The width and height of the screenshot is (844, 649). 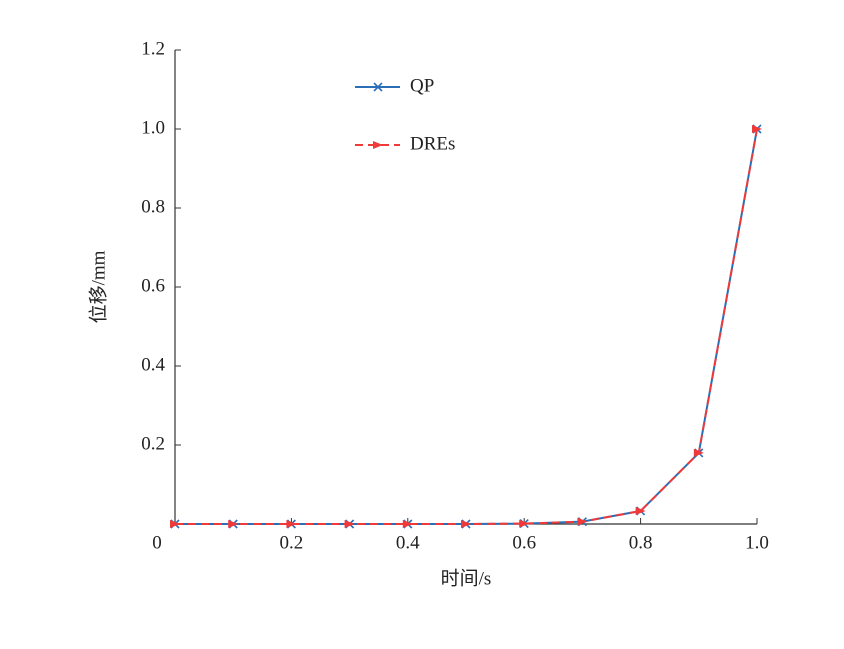 What do you see at coordinates (292, 542) in the screenshot?
I see `x-tick-label: 0.2` at bounding box center [292, 542].